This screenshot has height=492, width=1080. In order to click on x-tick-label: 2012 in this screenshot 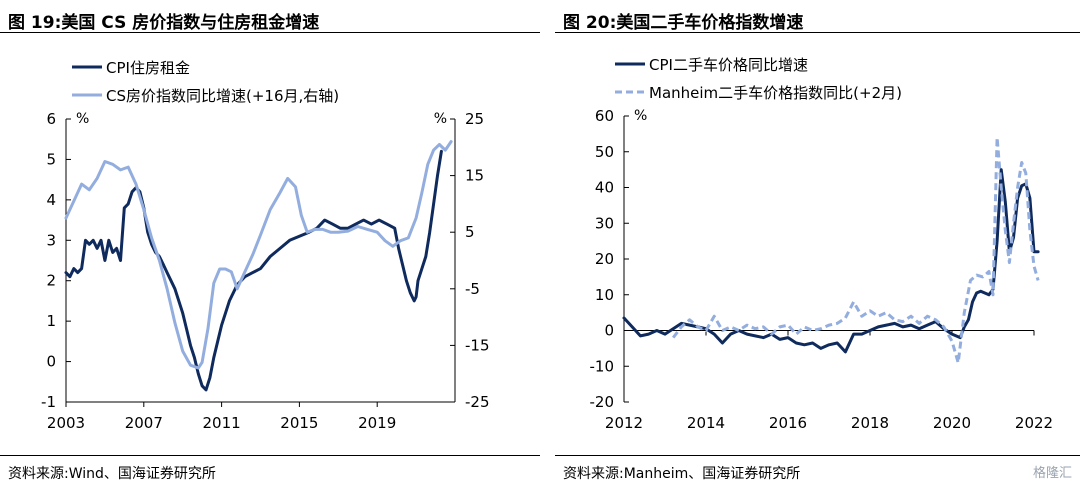, I will do `click(624, 423)`.